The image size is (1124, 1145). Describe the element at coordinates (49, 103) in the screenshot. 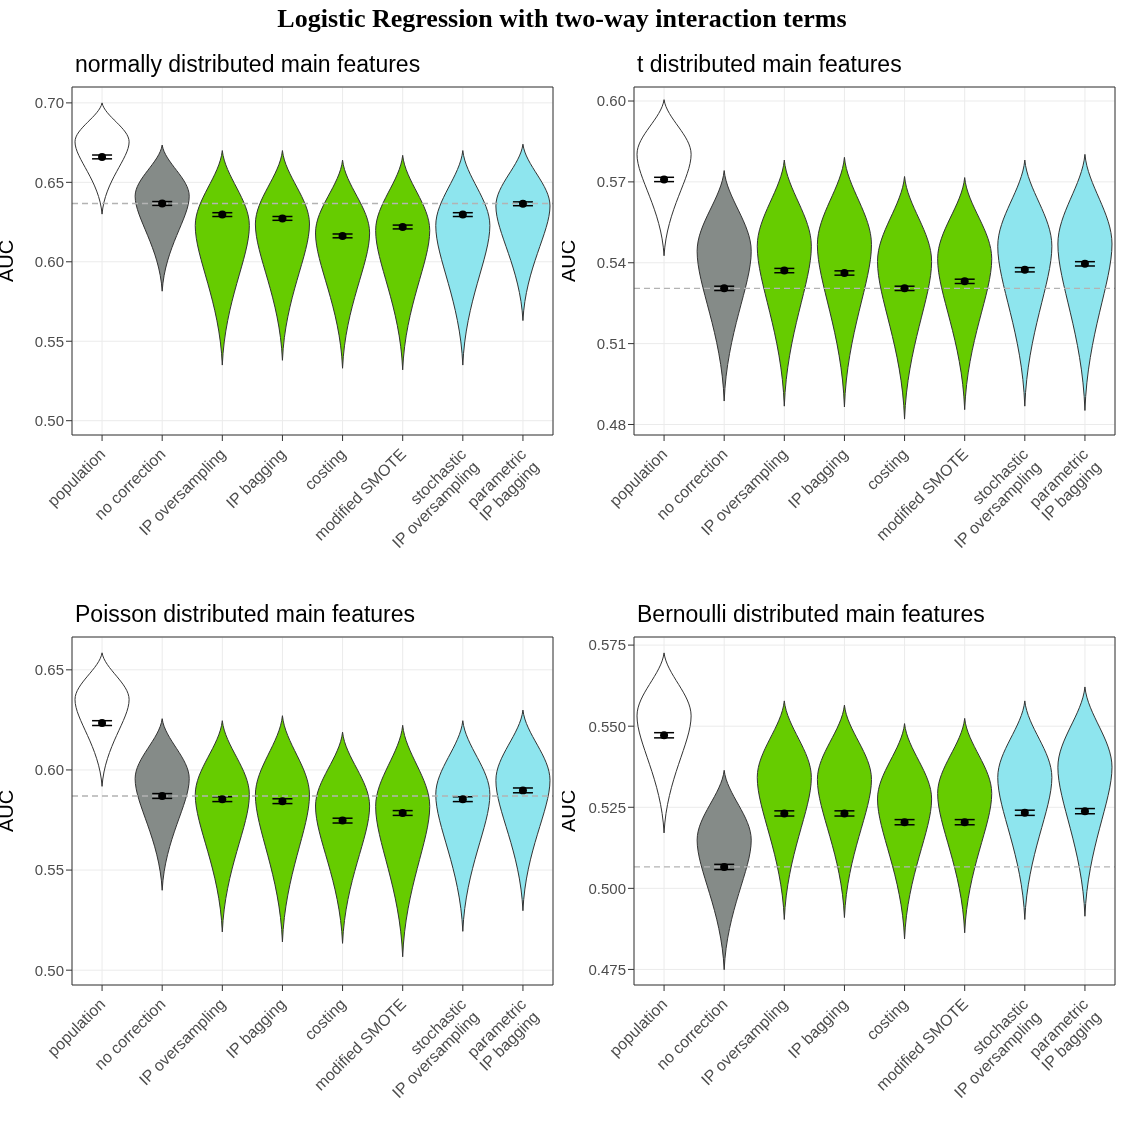

I see `y-tick-label: 0.70` at that location.